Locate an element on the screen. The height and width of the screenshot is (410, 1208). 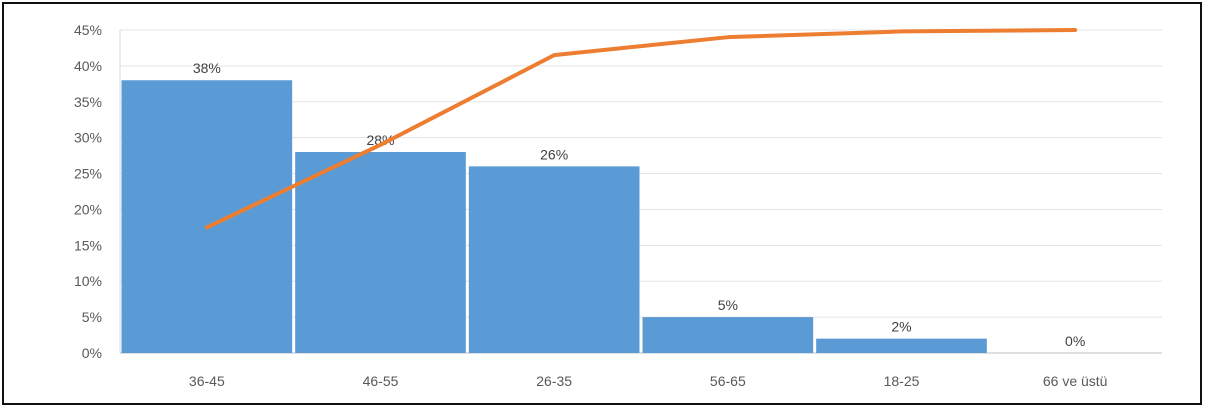
x-tick-label: 66 ve üstü is located at coordinates (1075, 381).